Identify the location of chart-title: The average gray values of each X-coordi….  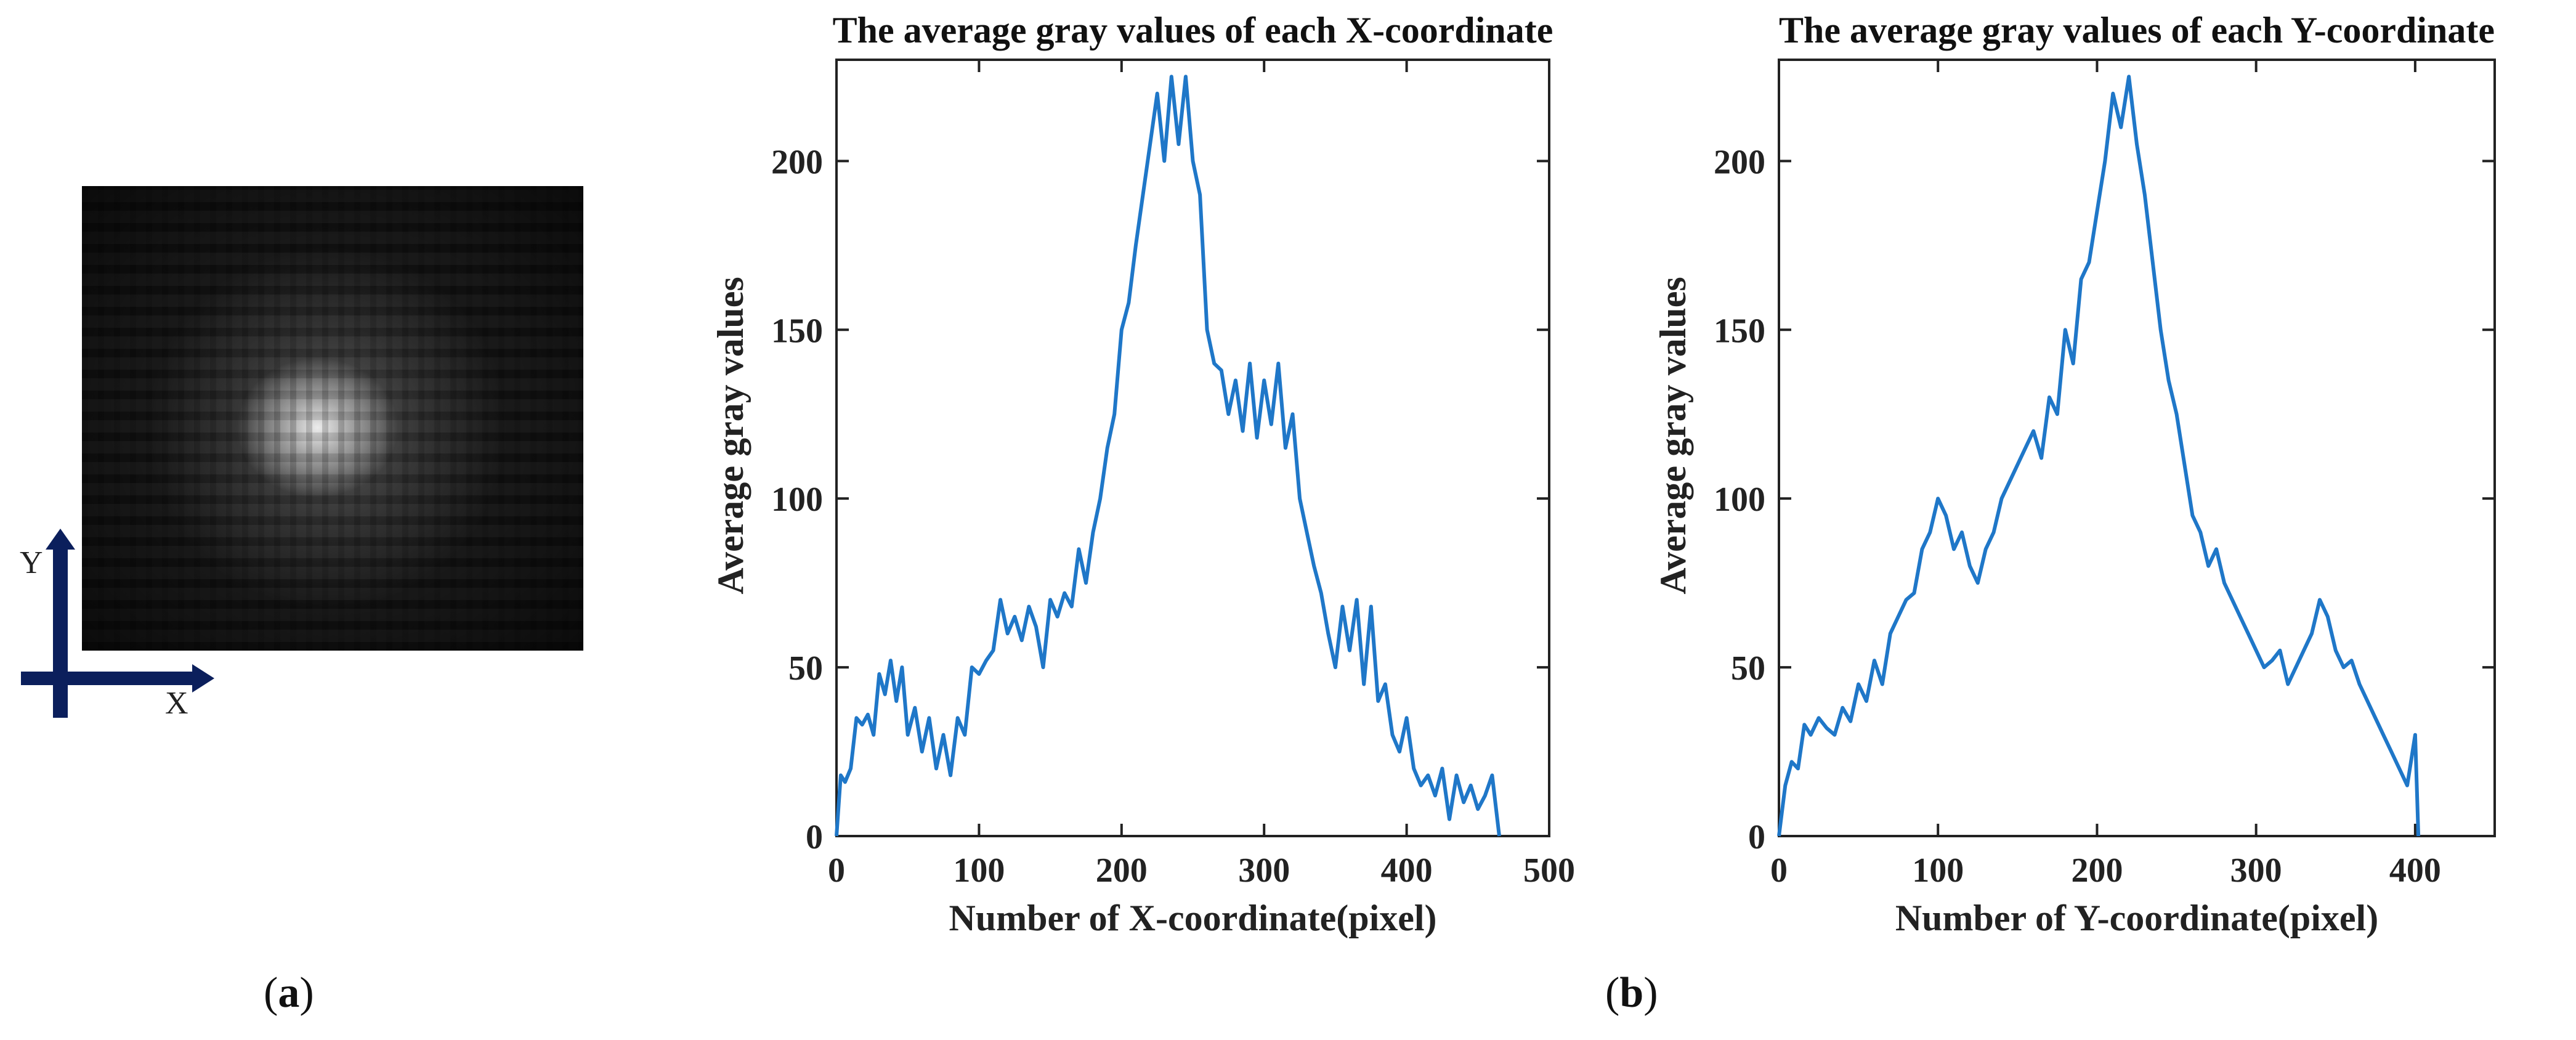
(1193, 31).